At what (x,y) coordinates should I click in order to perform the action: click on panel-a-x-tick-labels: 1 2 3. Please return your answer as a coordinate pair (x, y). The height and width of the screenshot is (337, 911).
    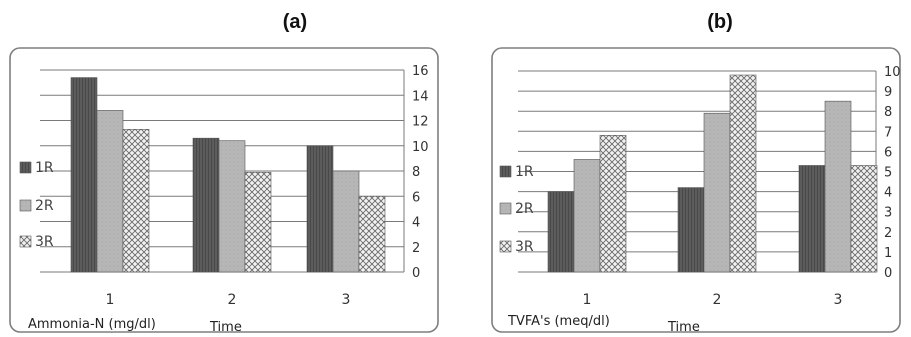
    Looking at the image, I should click on (228, 300).